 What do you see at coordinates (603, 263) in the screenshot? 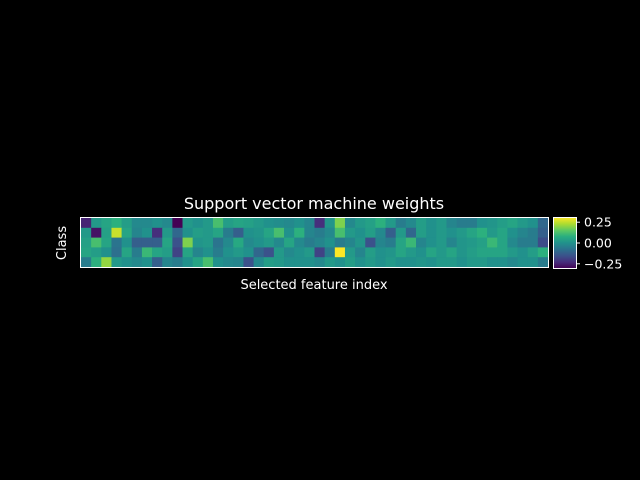
I see `colorbar-tick-label: −0.25` at bounding box center [603, 263].